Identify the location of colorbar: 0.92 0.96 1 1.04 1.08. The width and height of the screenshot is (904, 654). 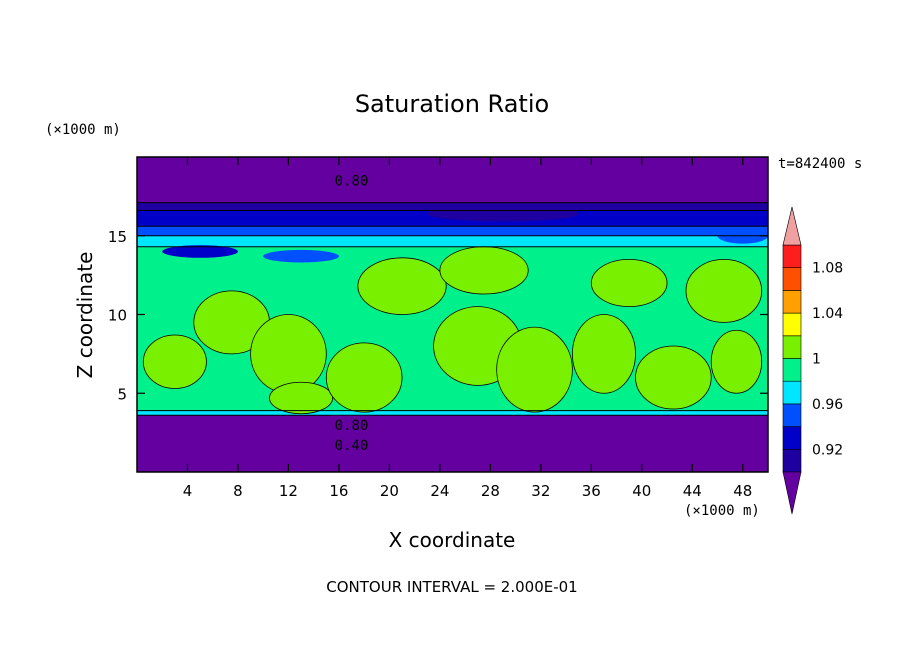
(812, 360).